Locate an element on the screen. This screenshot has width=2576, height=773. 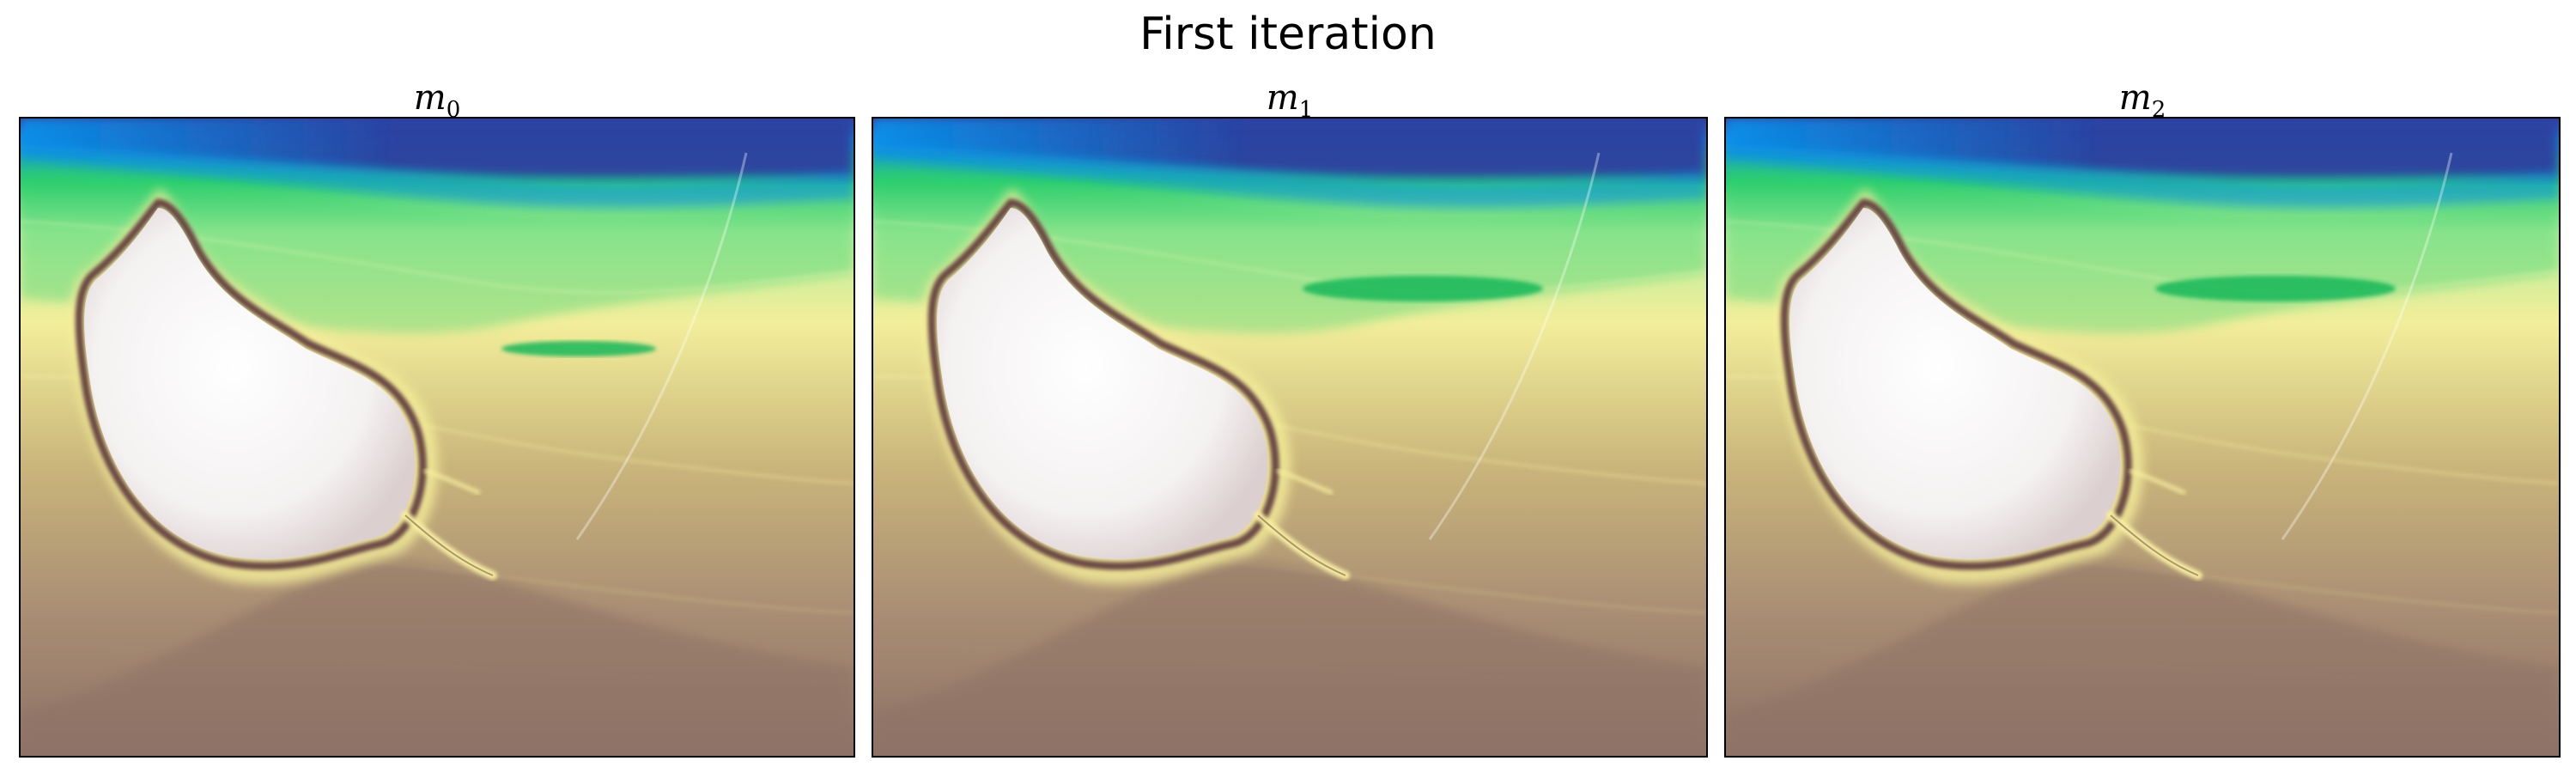
panel-subscript: 2 is located at coordinates (2158, 110).